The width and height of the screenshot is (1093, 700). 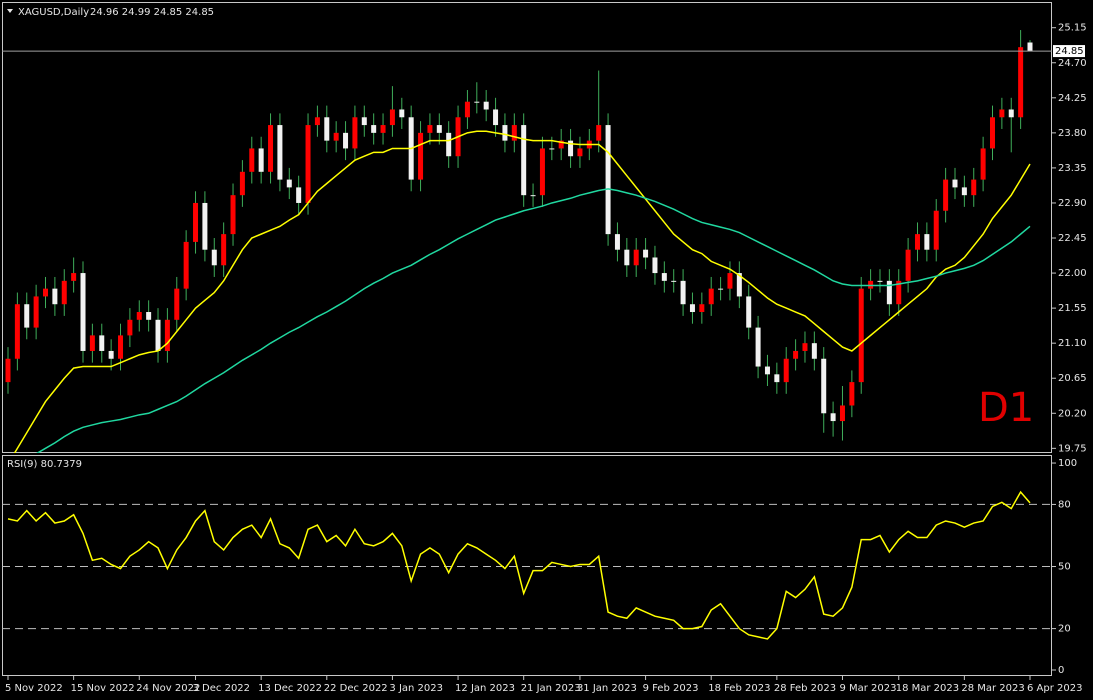 What do you see at coordinates (867, 688) in the screenshot?
I see `x-tick-label: 9 Mar 2023` at bounding box center [867, 688].